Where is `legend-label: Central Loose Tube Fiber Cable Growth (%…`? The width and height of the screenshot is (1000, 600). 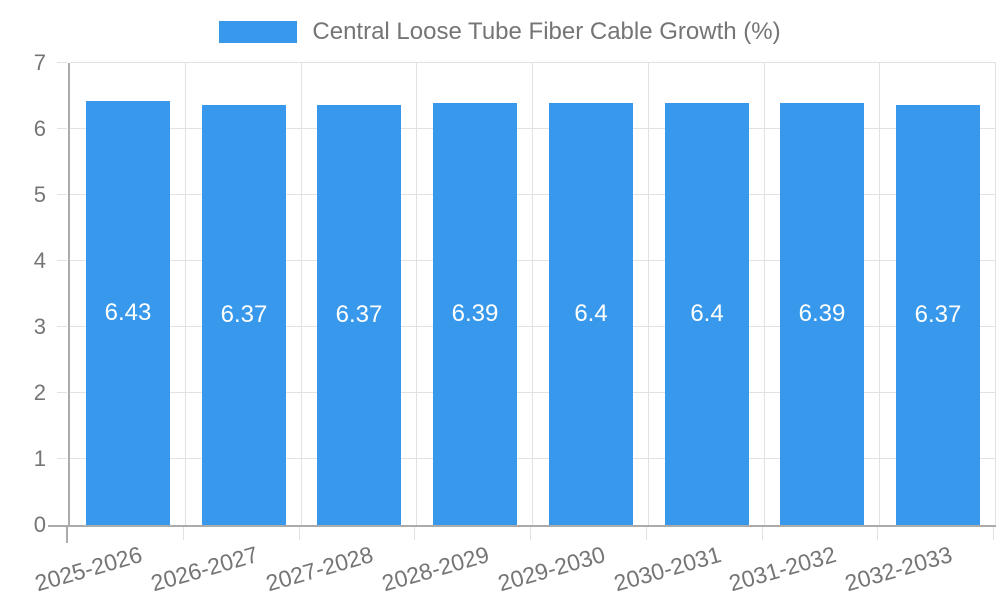 legend-label: Central Loose Tube Fiber Cable Growth (%… is located at coordinates (546, 31).